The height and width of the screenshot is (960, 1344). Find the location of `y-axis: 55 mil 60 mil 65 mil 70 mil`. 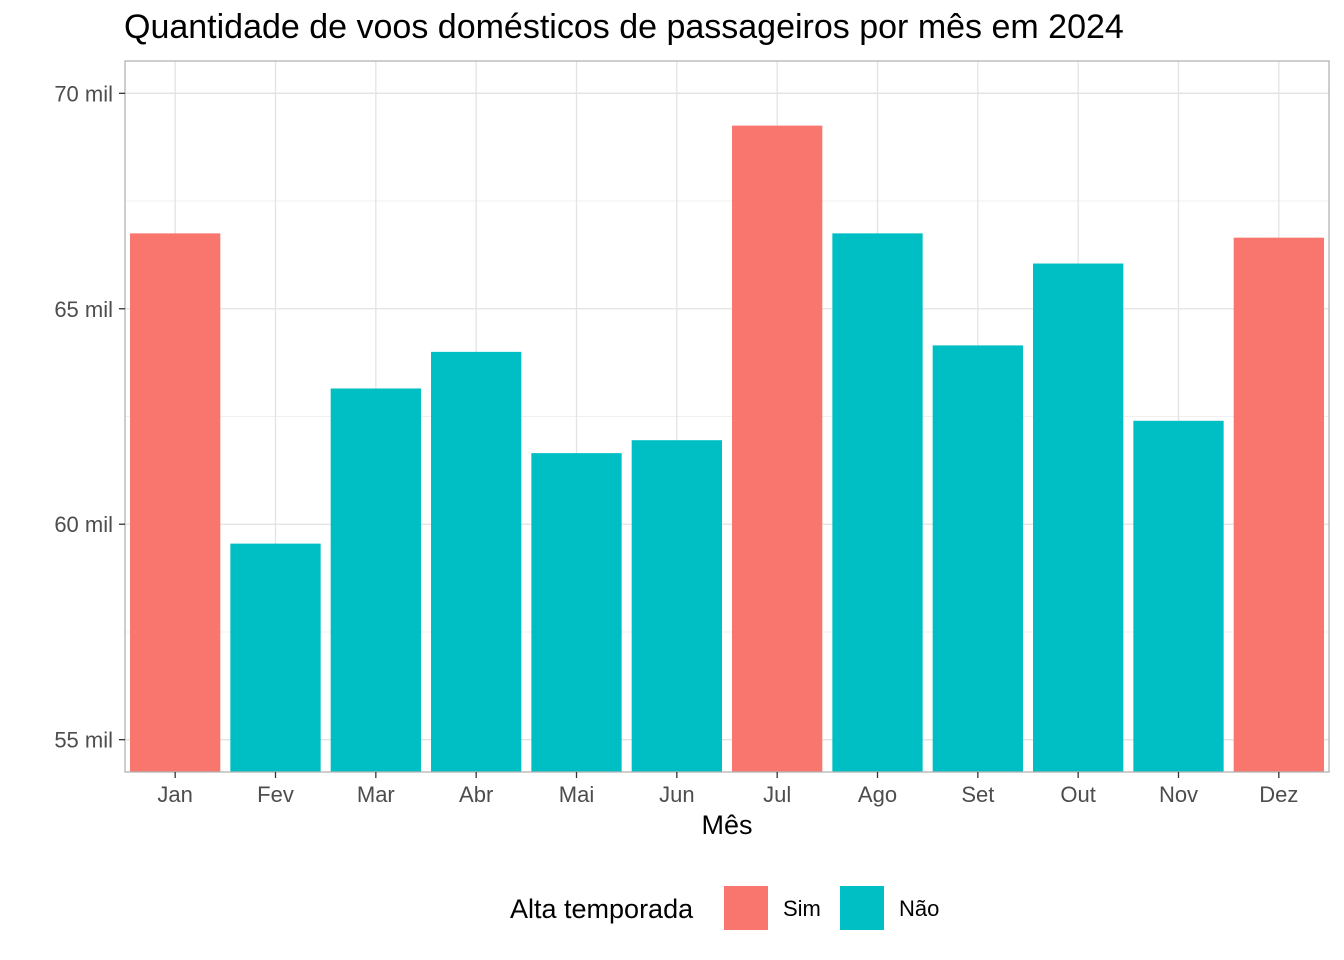

y-axis: 55 mil 60 mil 65 mil 70 mil is located at coordinates (89, 417).